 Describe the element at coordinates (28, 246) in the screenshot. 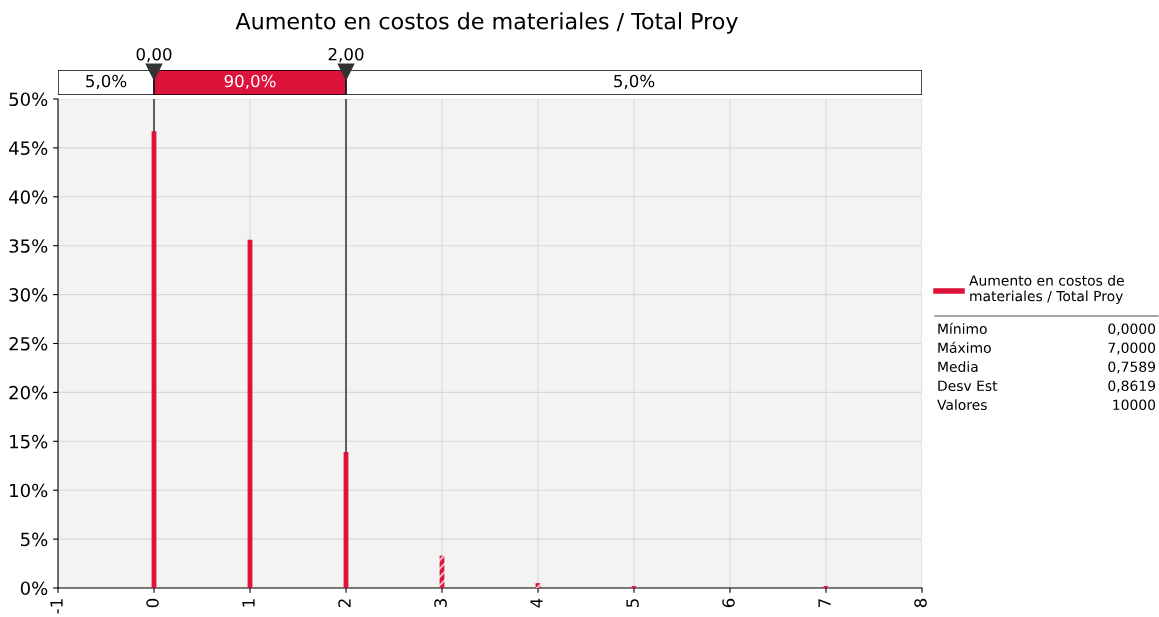

I see `y-tick-label: 35%` at that location.